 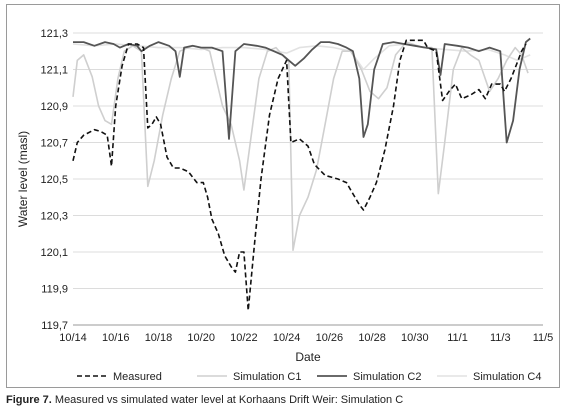 What do you see at coordinates (244, 338) in the screenshot?
I see `x-tick-label: 10/22` at bounding box center [244, 338].